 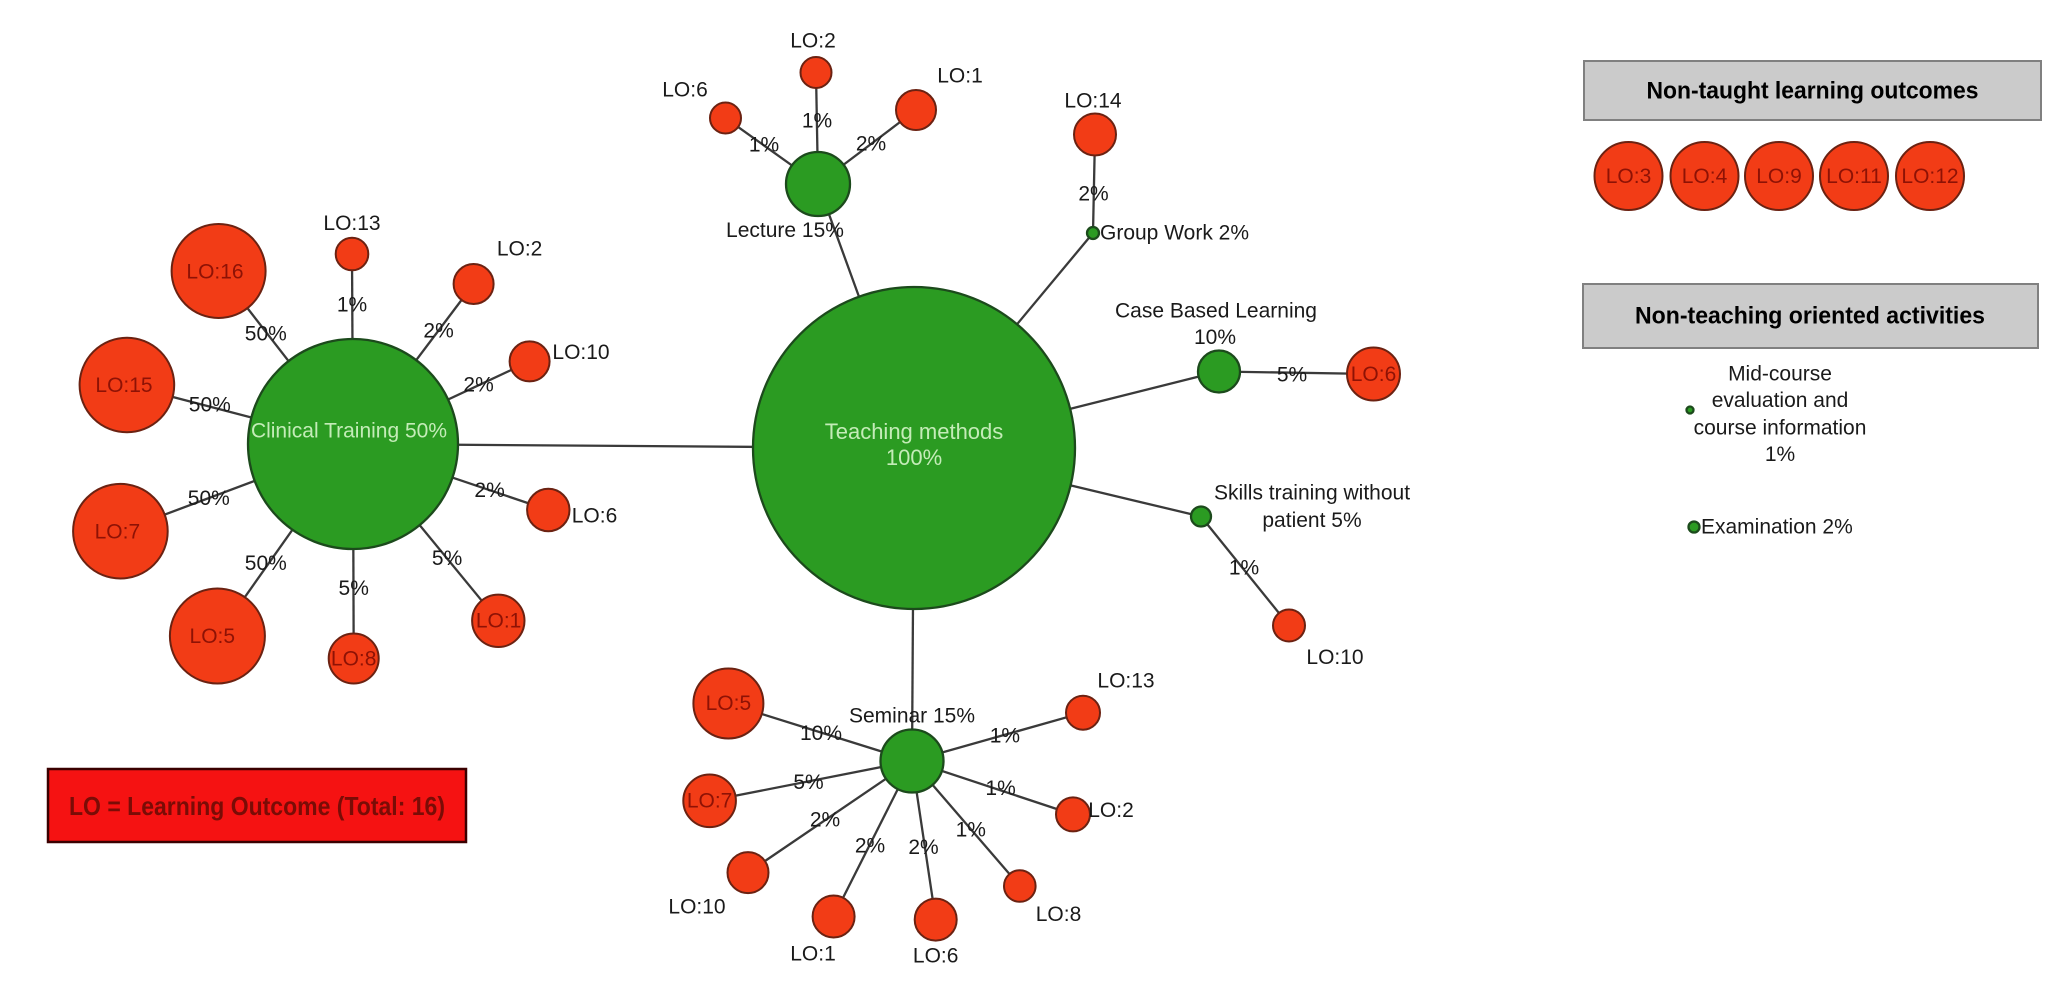 I want to click on svg-text:LO = Learning Outcome (Total:: LO = Learning Outcome (Total: 16), so click(x=257, y=806).